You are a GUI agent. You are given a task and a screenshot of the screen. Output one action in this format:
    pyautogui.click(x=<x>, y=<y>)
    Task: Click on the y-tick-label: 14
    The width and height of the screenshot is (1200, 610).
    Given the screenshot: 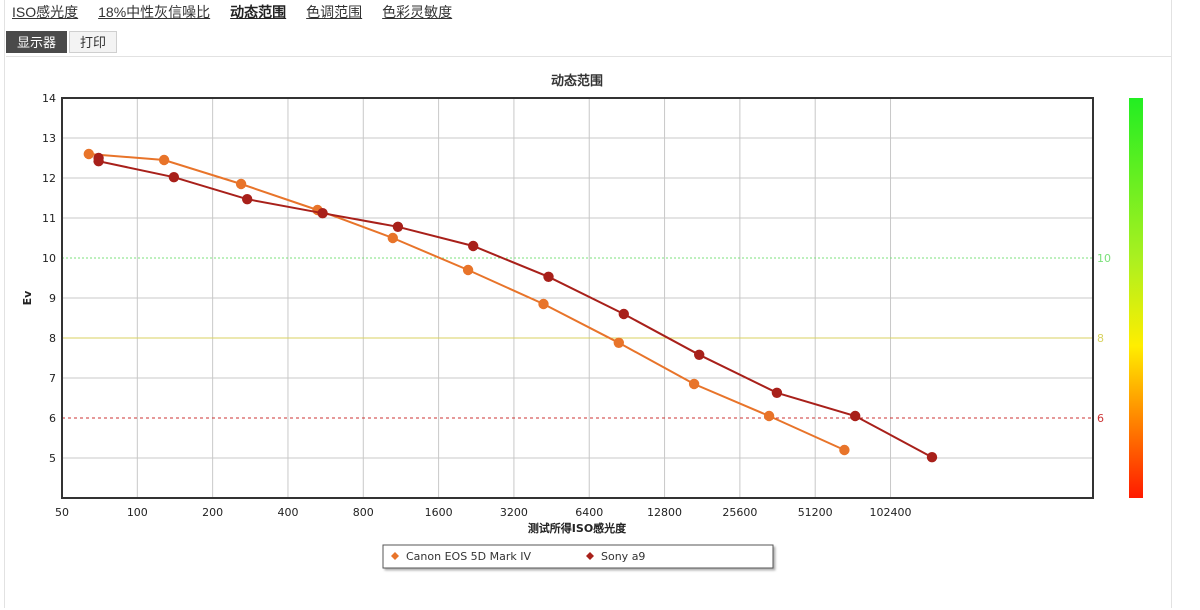 What is the action you would take?
    pyautogui.click(x=49, y=98)
    